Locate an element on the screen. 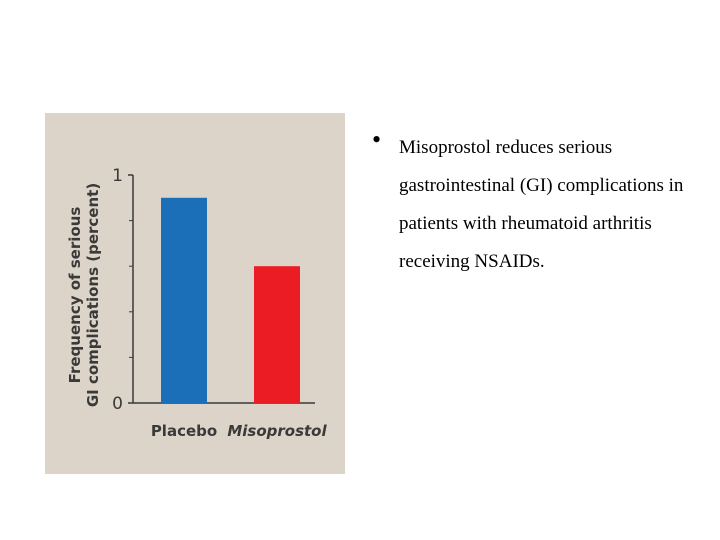 The height and width of the screenshot is (540, 720). bar-placebo is located at coordinates (184, 300).